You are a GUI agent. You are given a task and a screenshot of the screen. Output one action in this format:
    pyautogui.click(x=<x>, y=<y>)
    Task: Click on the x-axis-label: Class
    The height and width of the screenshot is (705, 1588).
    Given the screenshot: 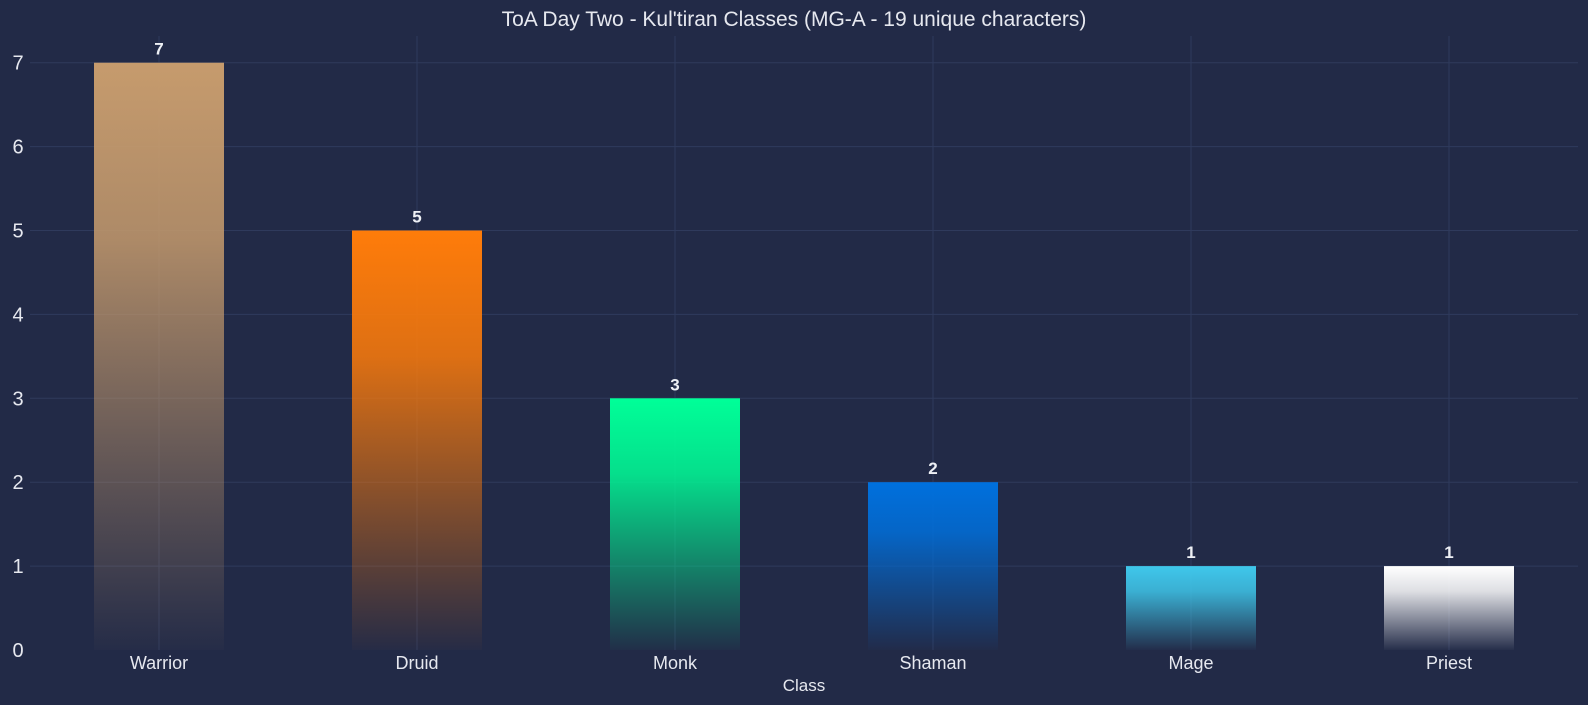 What is the action you would take?
    pyautogui.click(x=804, y=685)
    